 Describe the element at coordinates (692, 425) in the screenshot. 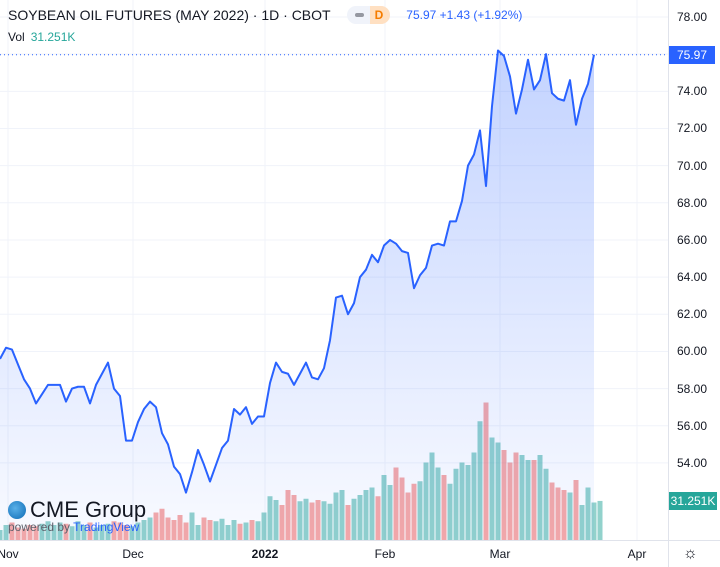

I see `price-tick-label: 56.00` at that location.